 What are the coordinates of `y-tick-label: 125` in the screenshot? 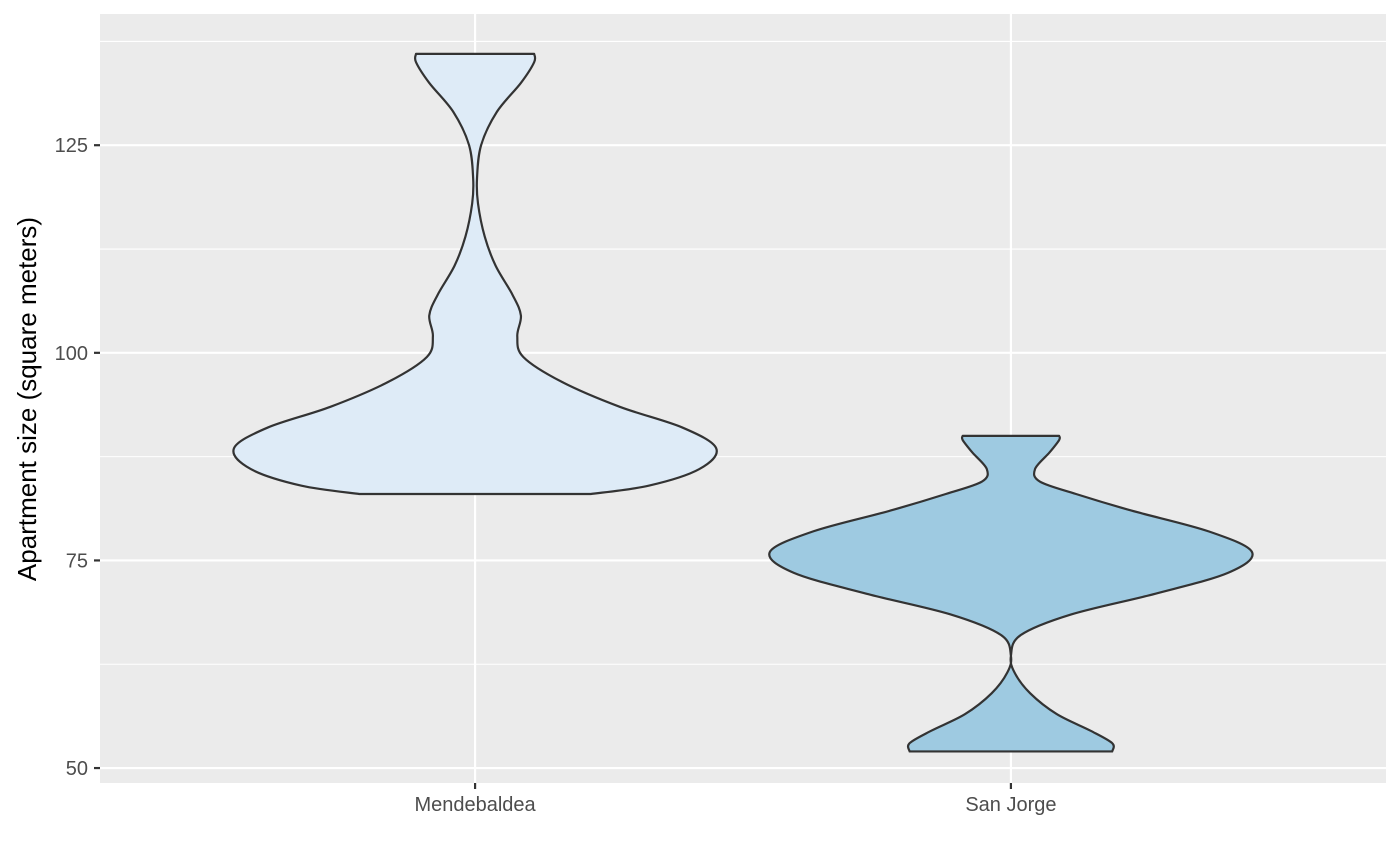 It's located at (71, 146).